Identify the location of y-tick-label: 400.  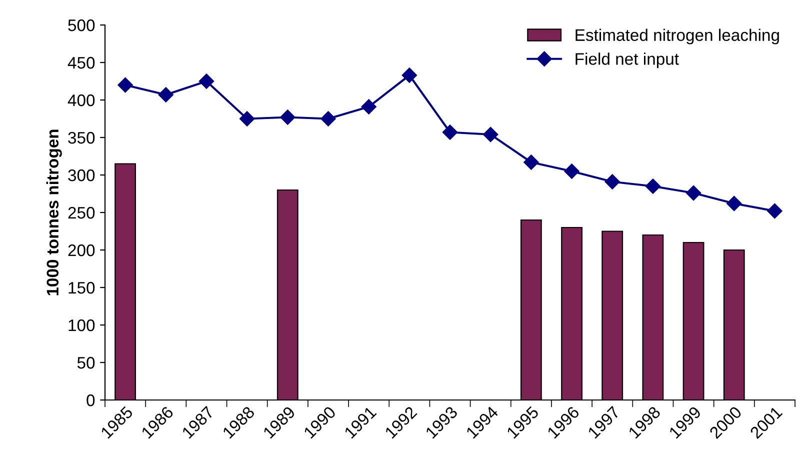
(81, 100).